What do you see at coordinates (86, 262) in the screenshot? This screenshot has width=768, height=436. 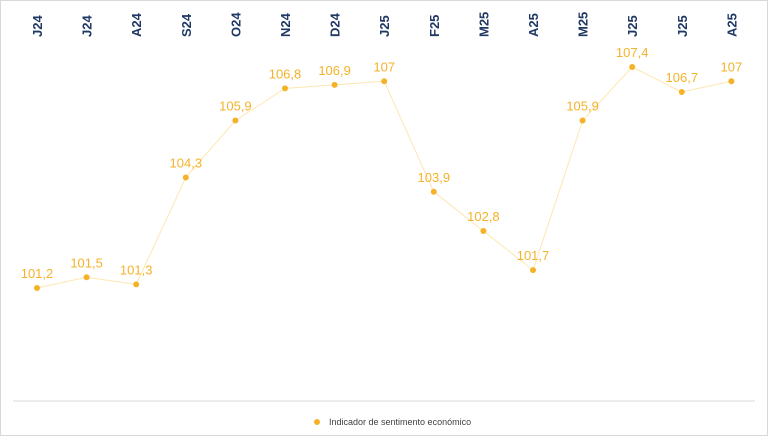 I see `data-label: 101,5` at bounding box center [86, 262].